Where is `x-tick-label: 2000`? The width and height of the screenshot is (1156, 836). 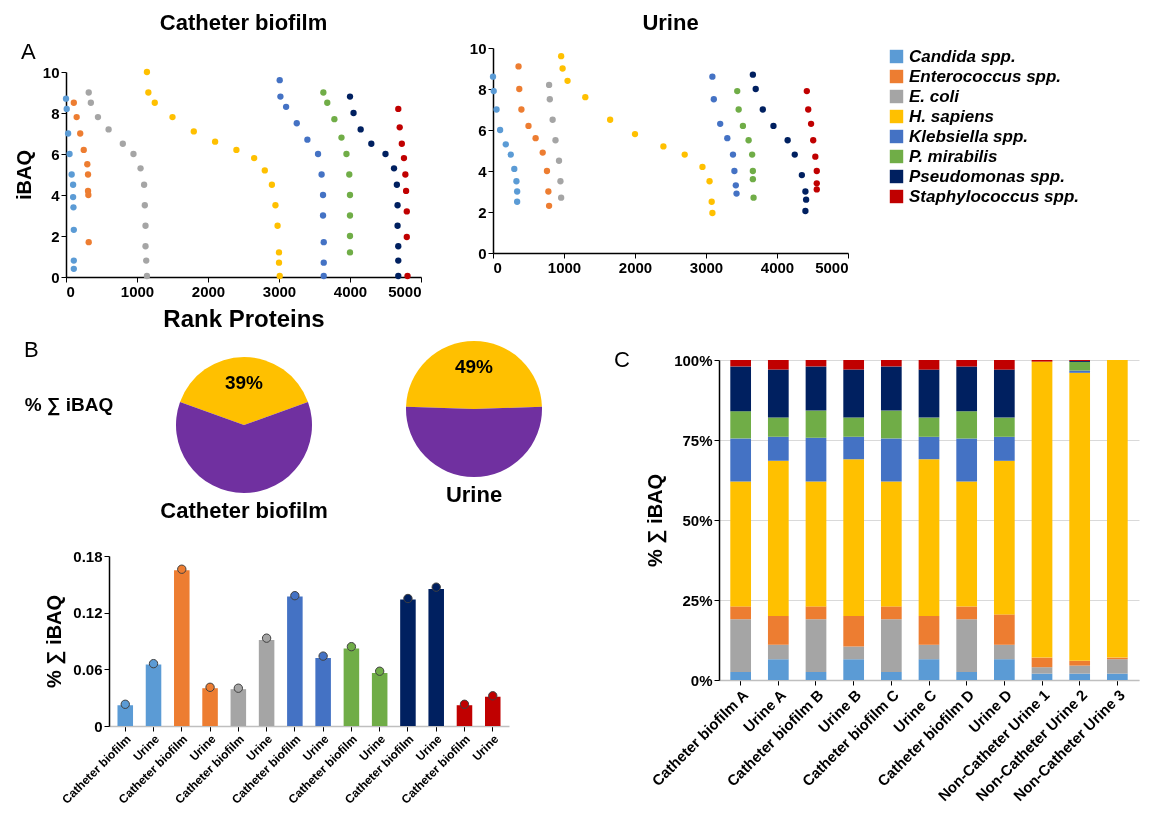 x-tick-label: 2000 is located at coordinates (635, 267).